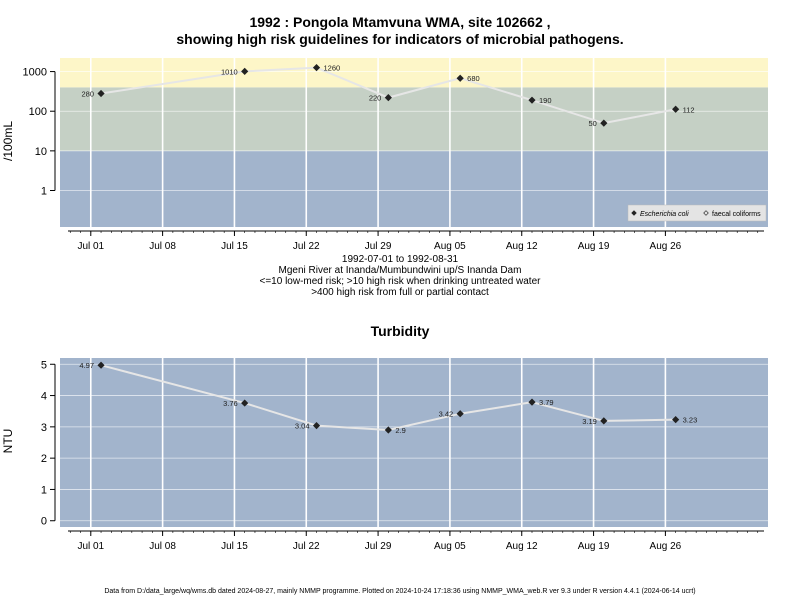  I want to click on microbial-x-tick-label-5: Aug 05, so click(450, 246).